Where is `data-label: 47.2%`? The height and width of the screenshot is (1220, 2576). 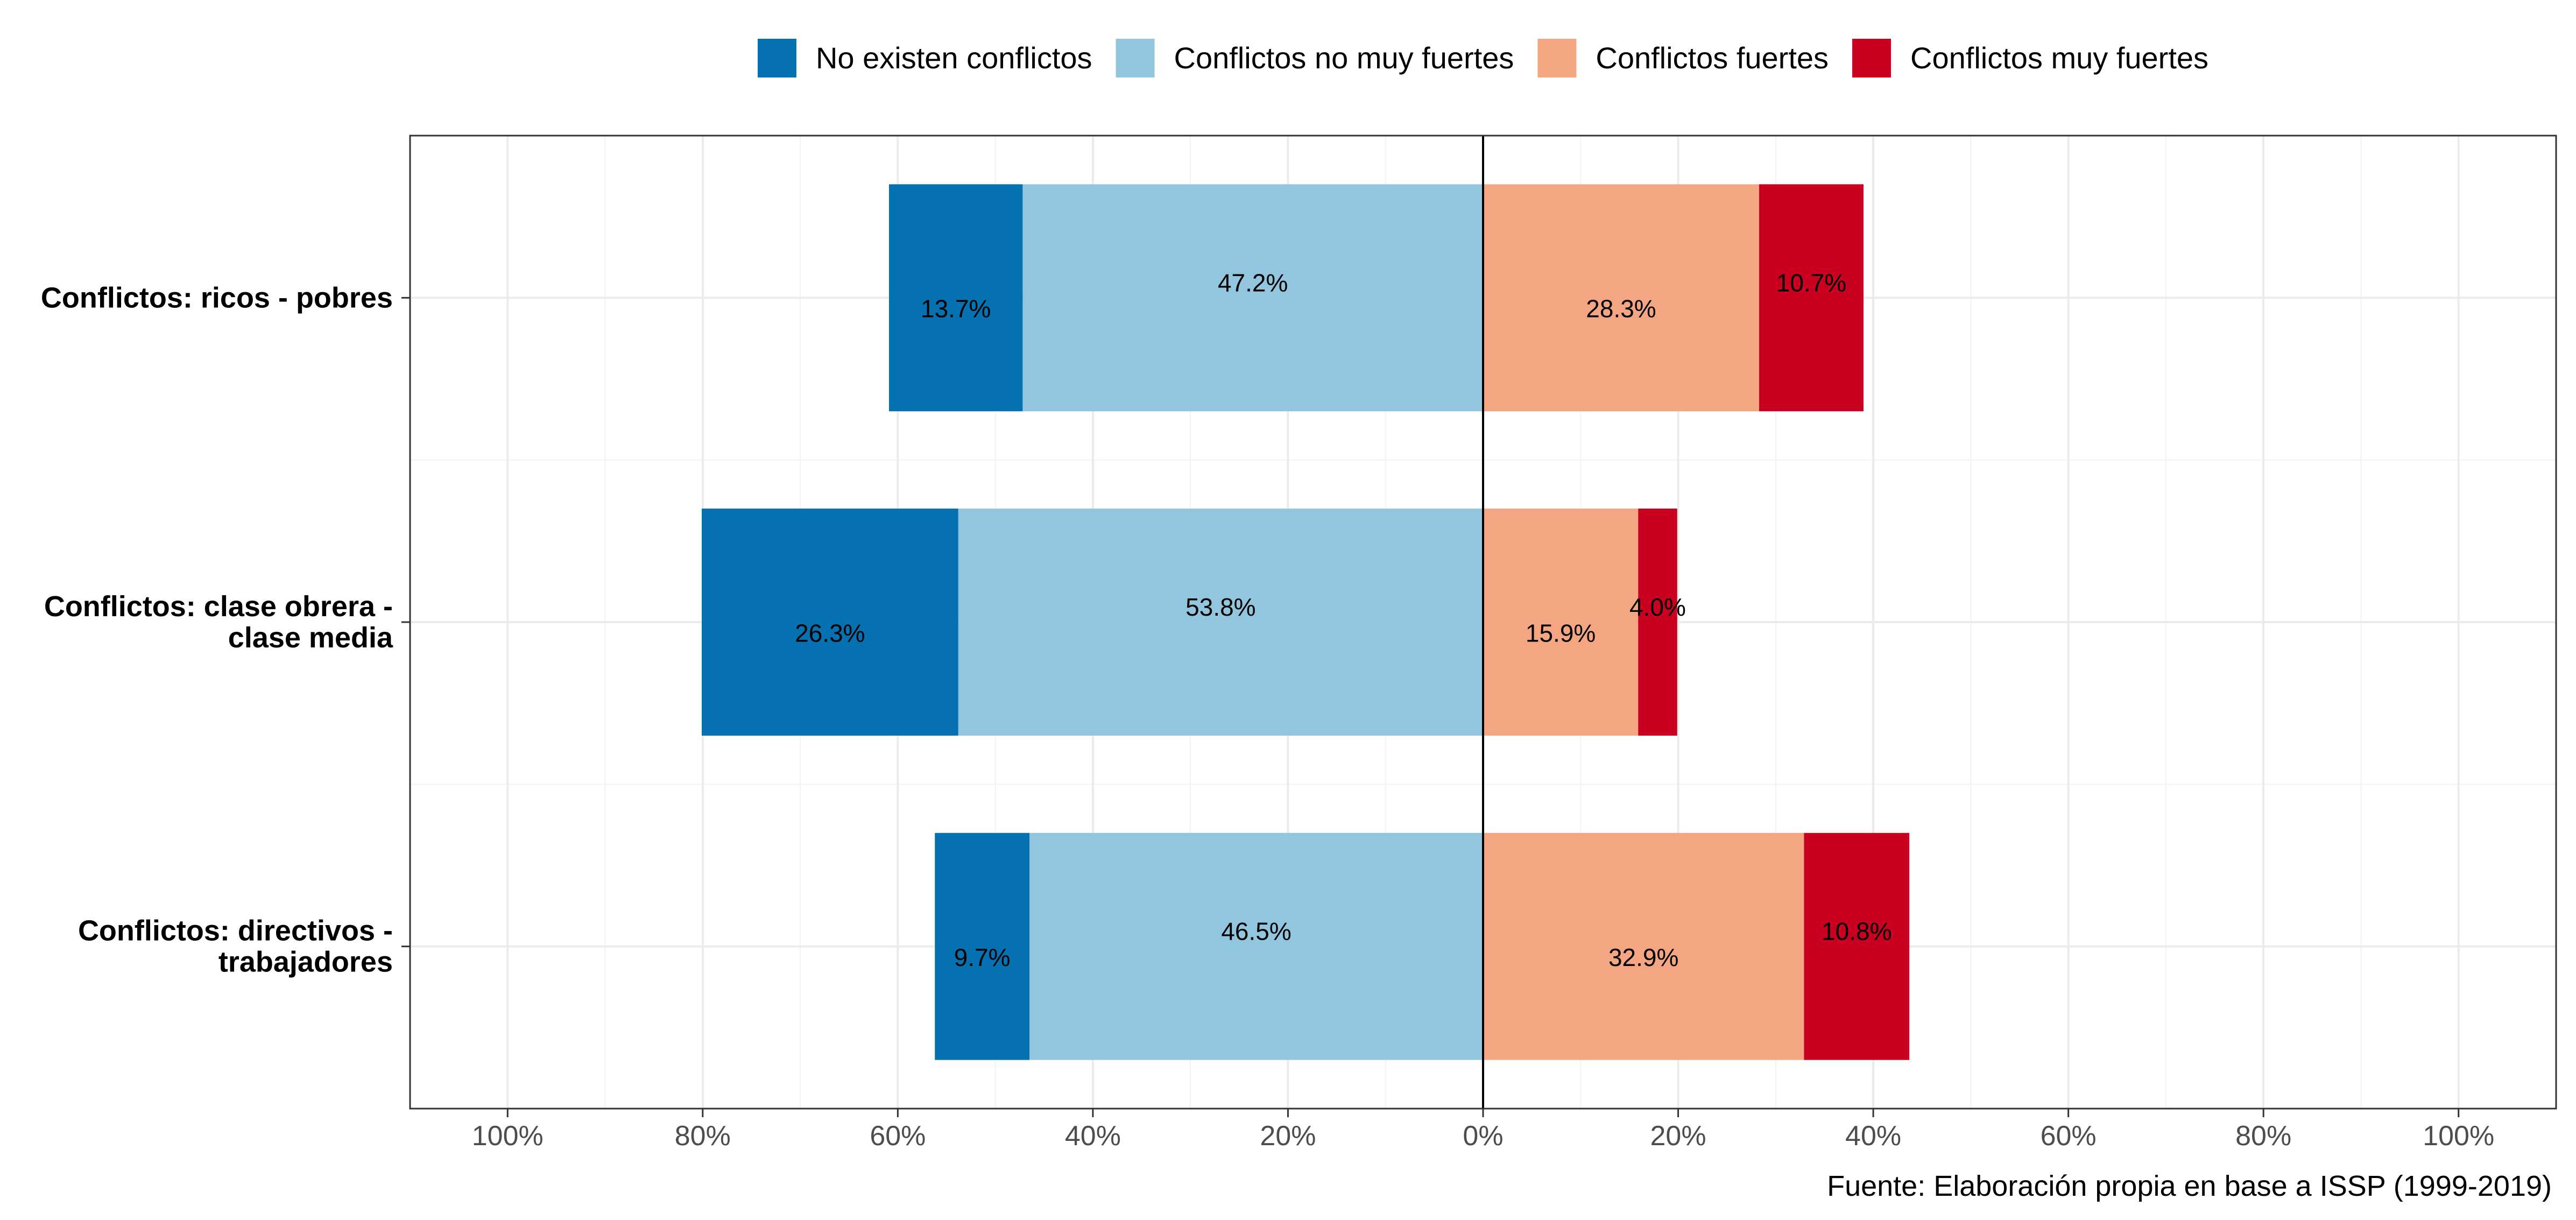 data-label: 47.2% is located at coordinates (1253, 283).